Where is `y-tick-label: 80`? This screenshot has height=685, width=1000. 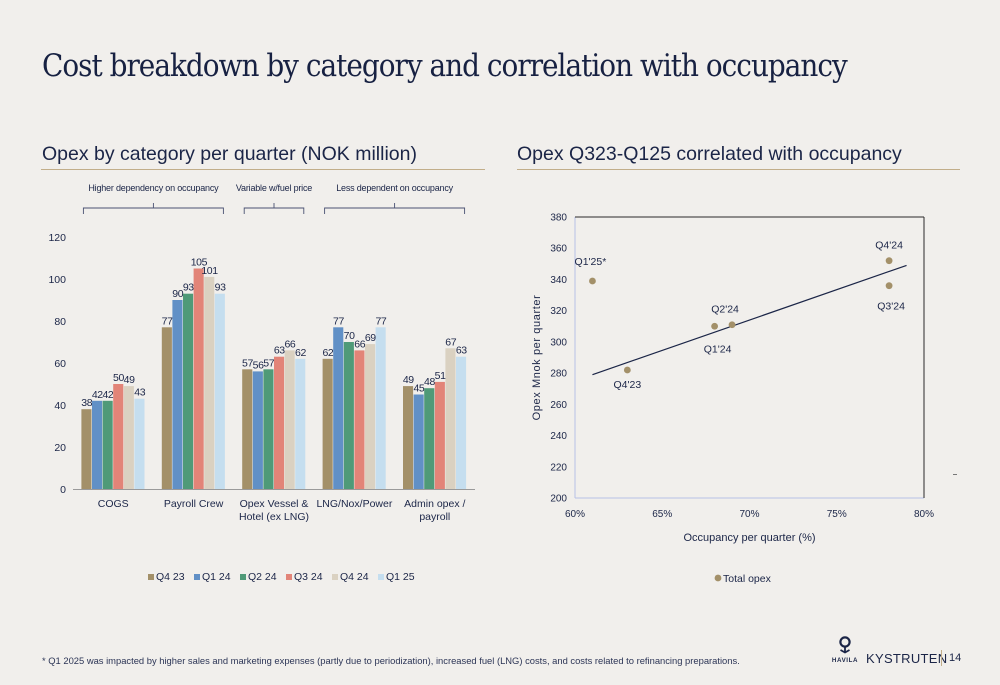 y-tick-label: 80 is located at coordinates (60, 322).